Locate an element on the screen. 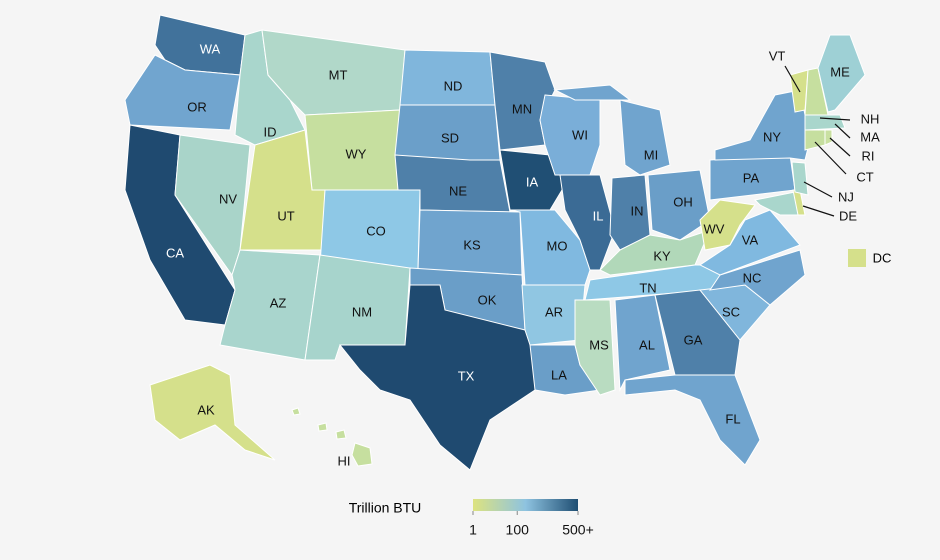 Image resolution: width=940 pixels, height=560 pixels. state-label: MI is located at coordinates (651, 154).